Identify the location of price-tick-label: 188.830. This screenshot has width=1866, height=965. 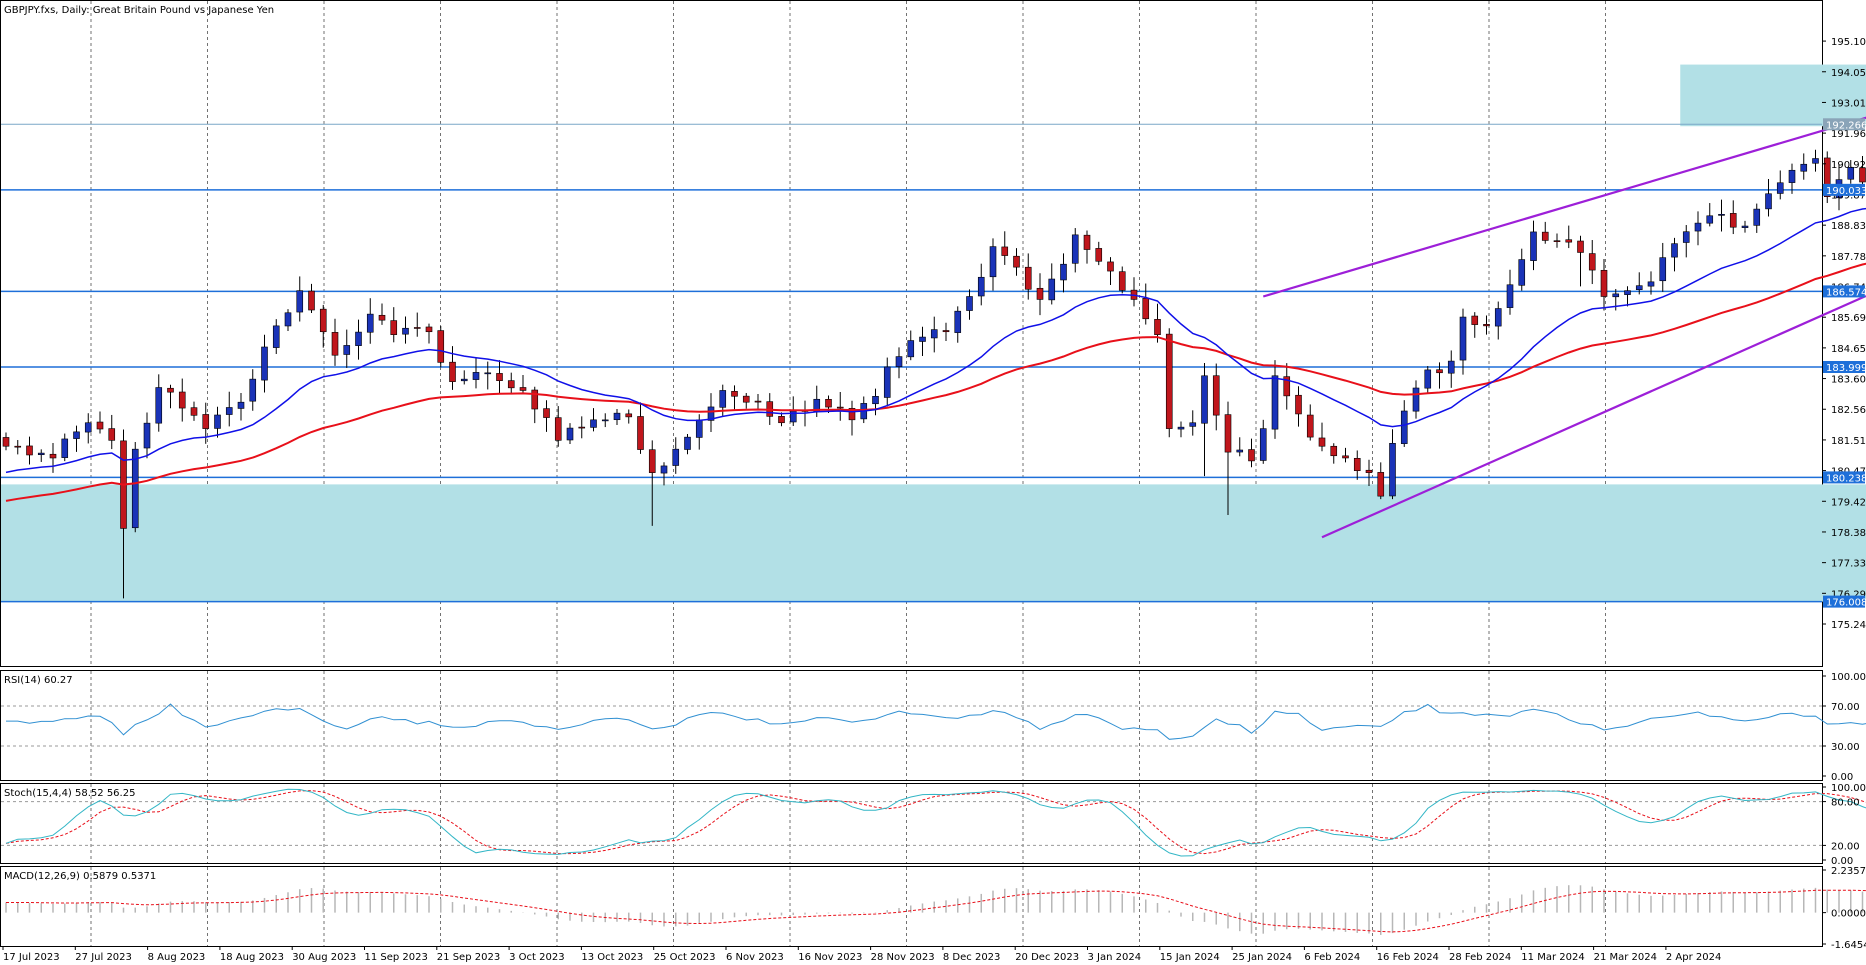
(1848, 226).